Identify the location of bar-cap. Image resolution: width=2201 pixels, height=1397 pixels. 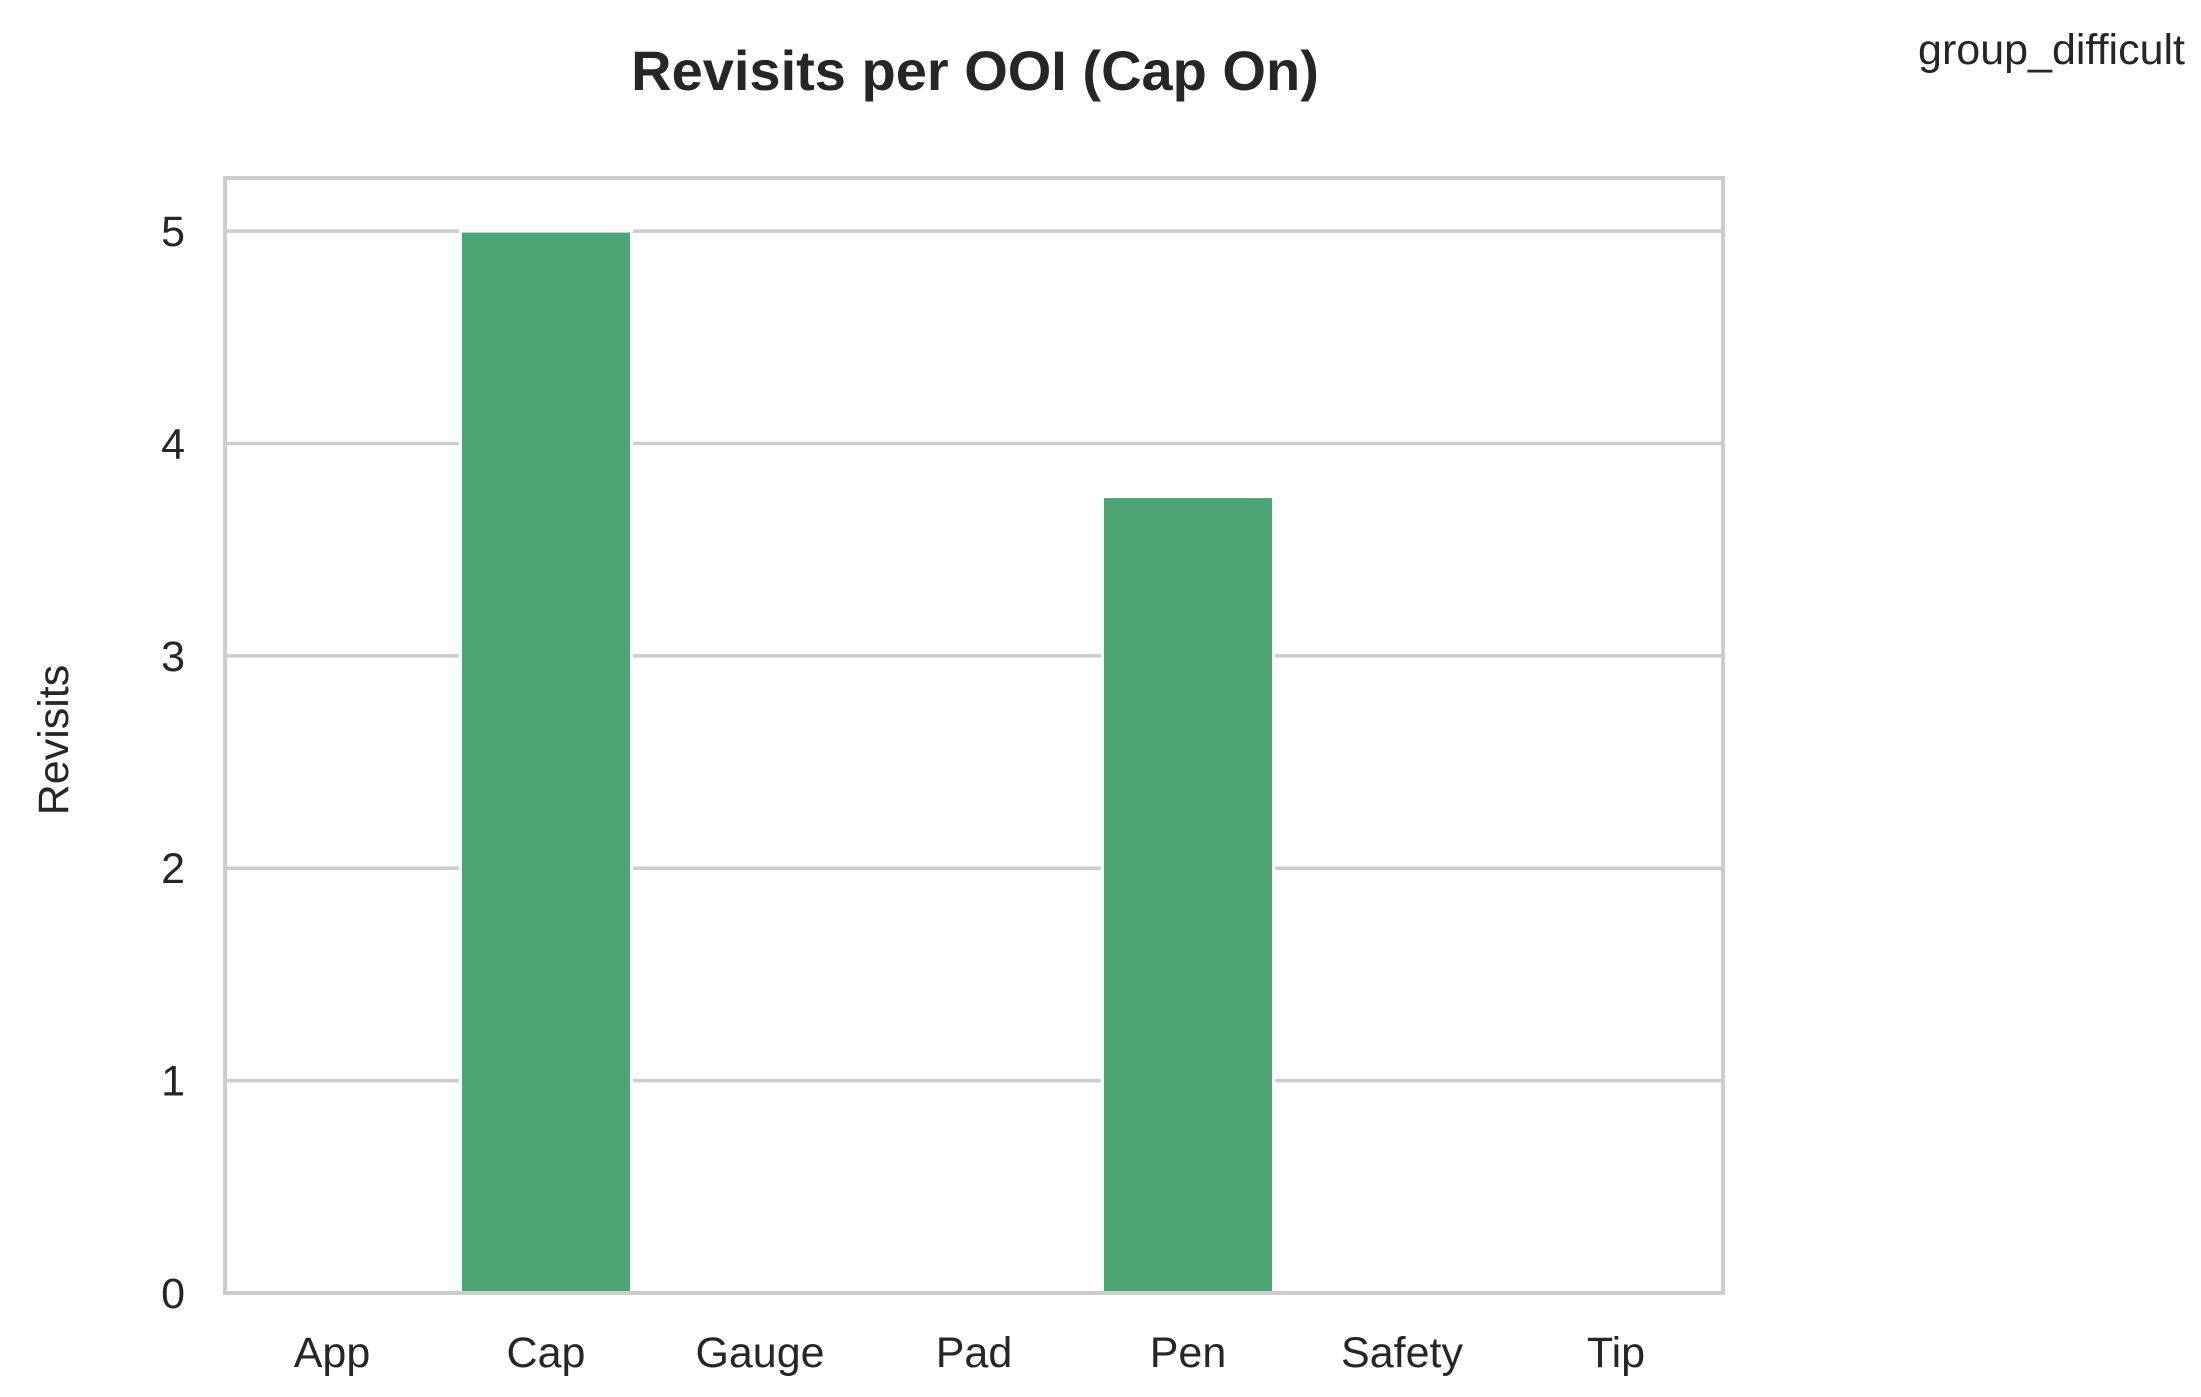
(546, 762).